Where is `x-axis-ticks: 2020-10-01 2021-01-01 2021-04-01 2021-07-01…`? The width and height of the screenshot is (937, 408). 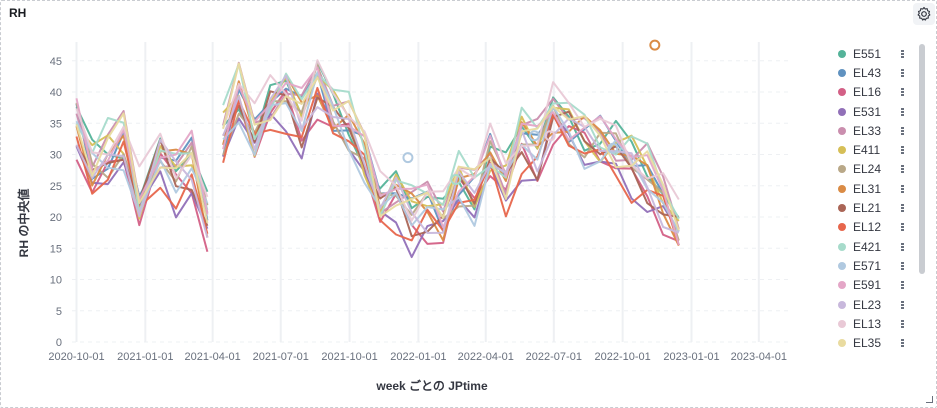
x-axis-ticks: 2020-10-01 2021-01-01 2021-04-01 2021-07-01… is located at coordinates (417, 357).